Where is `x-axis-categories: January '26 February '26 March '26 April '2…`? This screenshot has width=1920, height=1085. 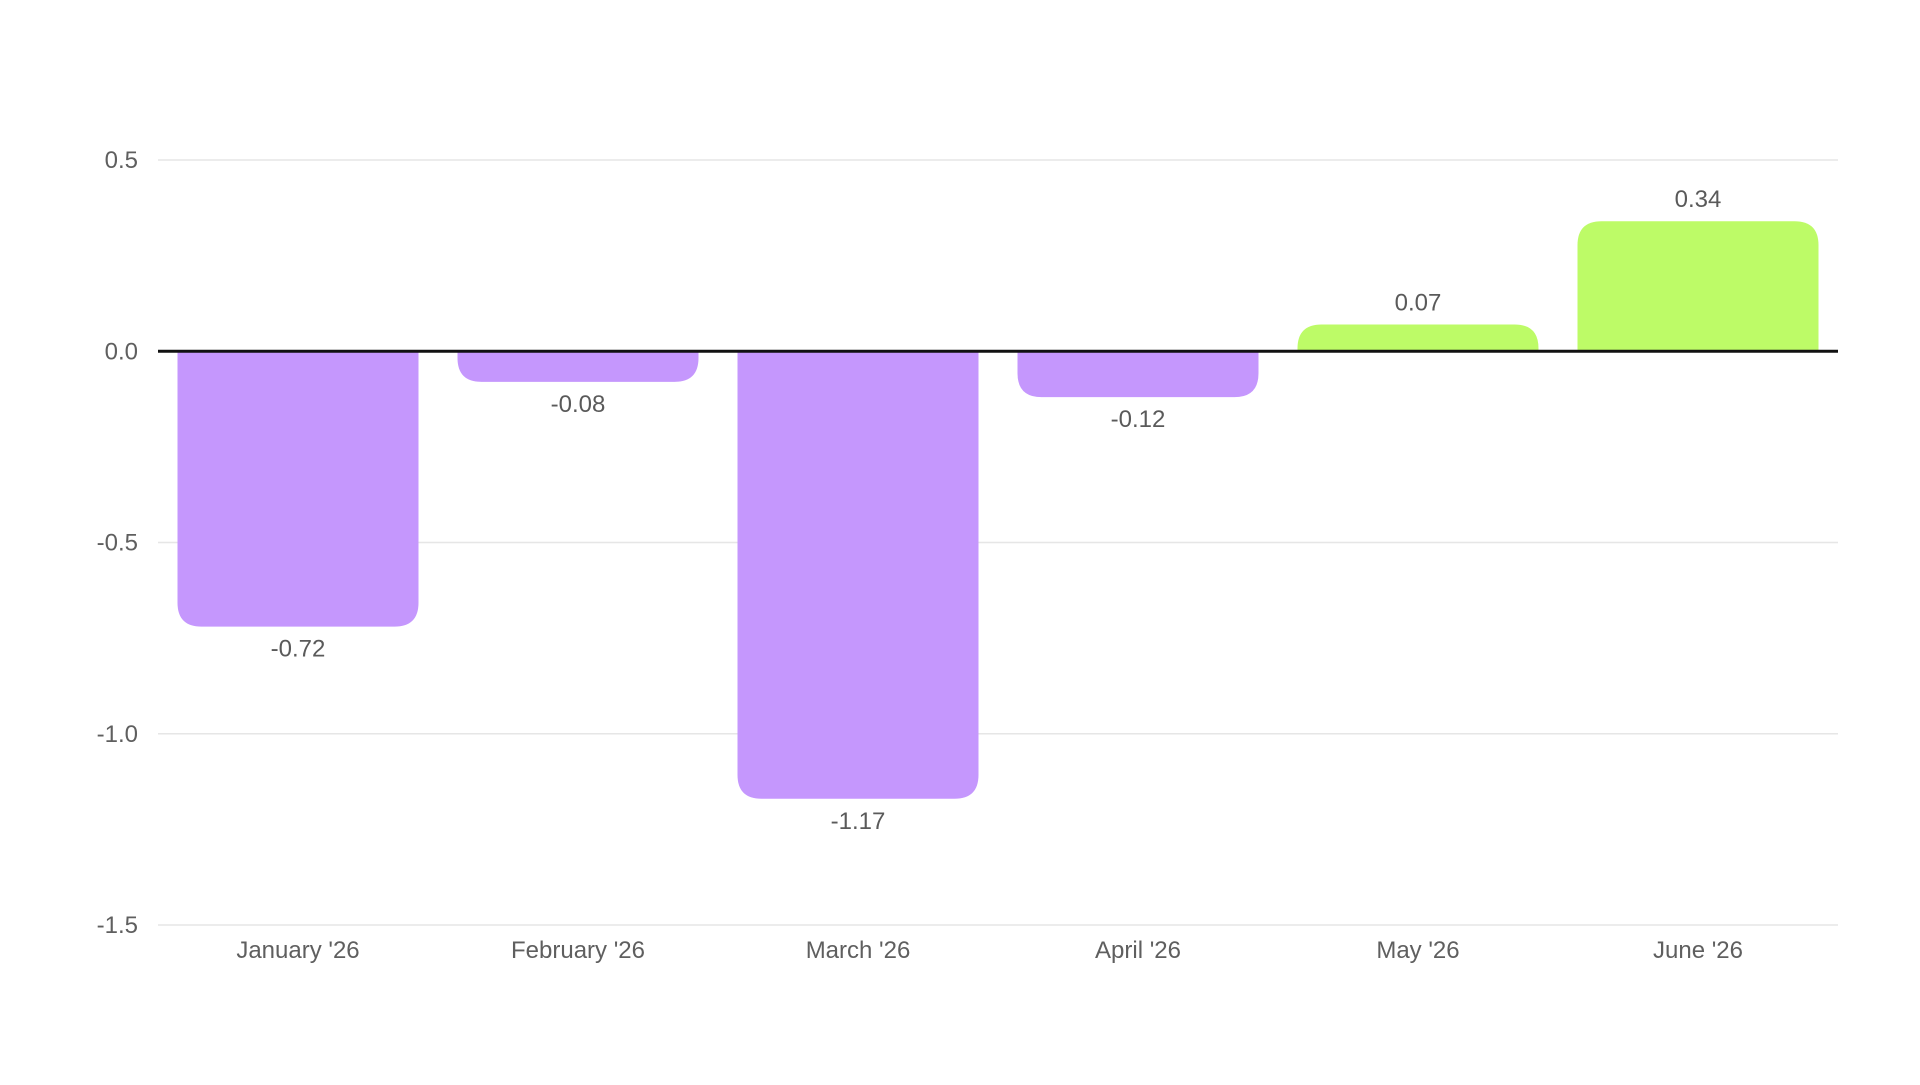
x-axis-categories: January '26 February '26 March '26 April '2… is located at coordinates (989, 950).